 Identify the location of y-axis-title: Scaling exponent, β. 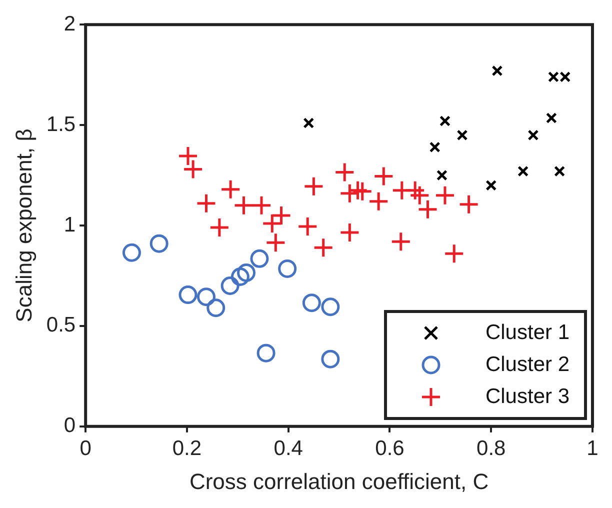
(23, 225).